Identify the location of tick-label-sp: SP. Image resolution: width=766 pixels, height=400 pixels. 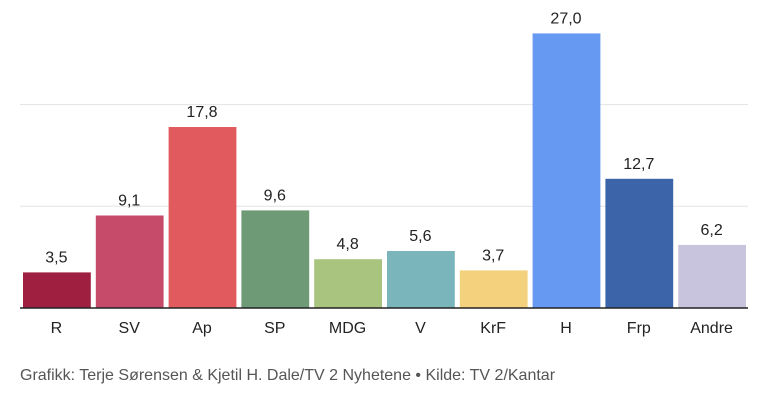
(274, 328).